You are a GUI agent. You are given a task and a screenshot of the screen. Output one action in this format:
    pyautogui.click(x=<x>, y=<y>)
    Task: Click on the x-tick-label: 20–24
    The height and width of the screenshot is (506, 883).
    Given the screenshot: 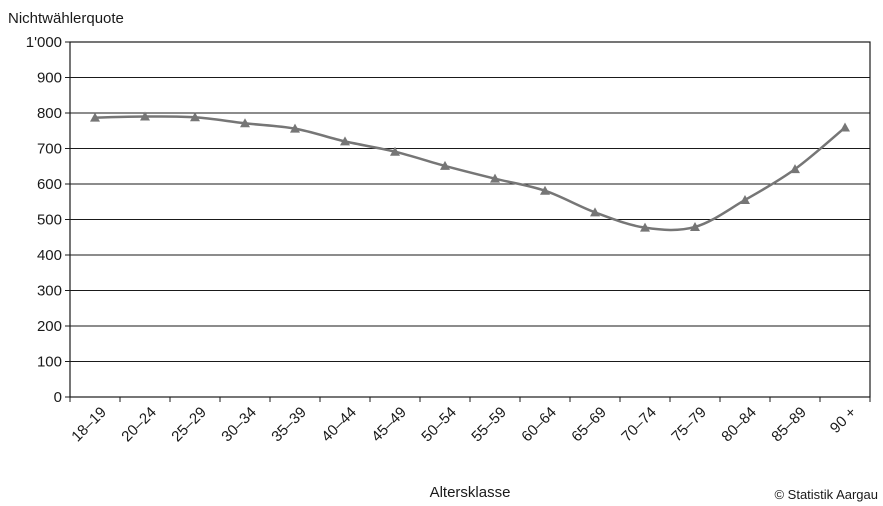 What is the action you would take?
    pyautogui.click(x=139, y=425)
    